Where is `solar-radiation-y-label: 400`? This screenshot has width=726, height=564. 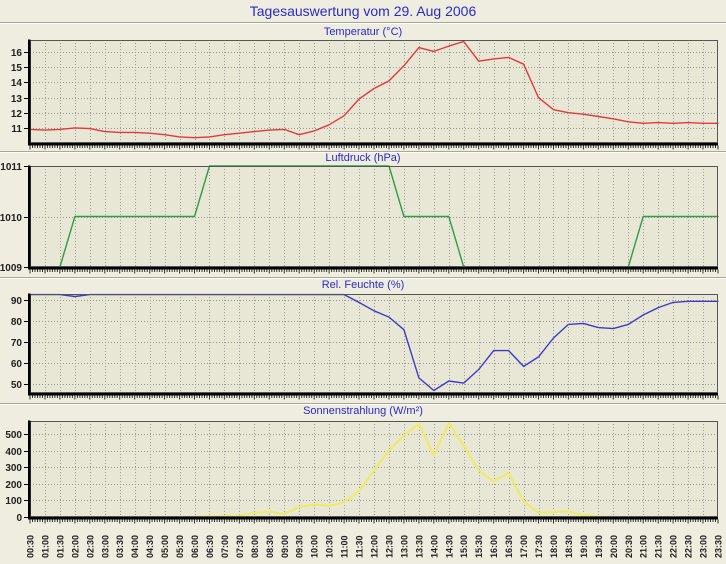 solar-radiation-y-label: 400 is located at coordinates (13, 452).